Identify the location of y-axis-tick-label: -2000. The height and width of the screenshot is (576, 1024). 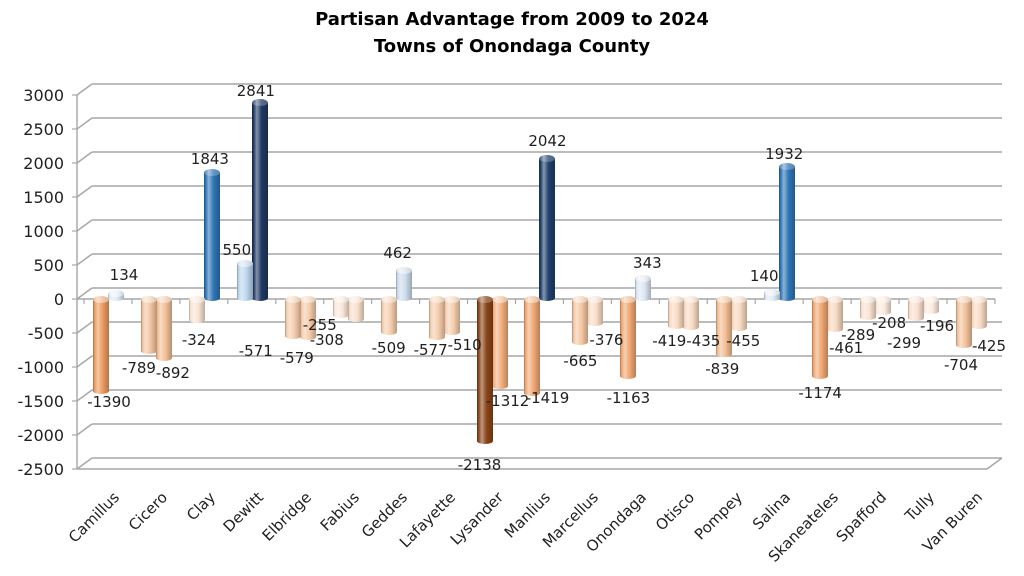
(41, 435).